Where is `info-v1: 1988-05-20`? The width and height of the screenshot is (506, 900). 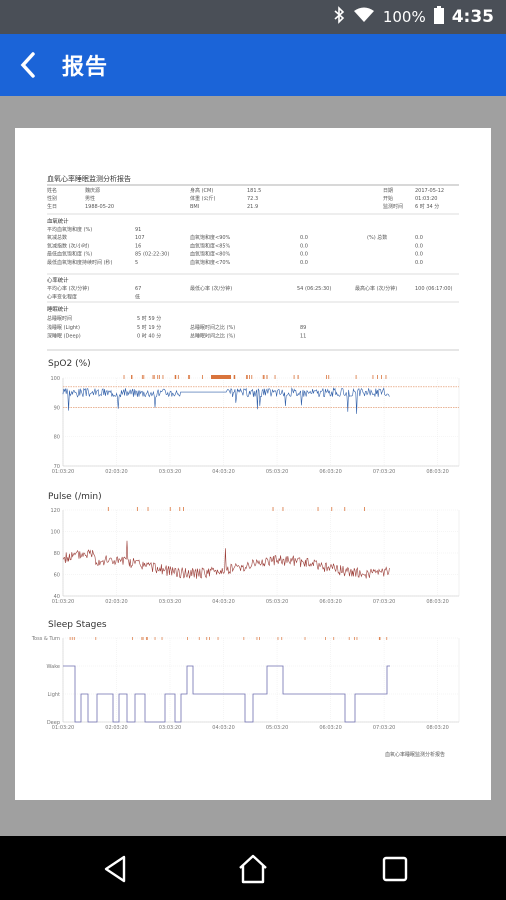
info-v1: 1988-05-20 is located at coordinates (99, 207).